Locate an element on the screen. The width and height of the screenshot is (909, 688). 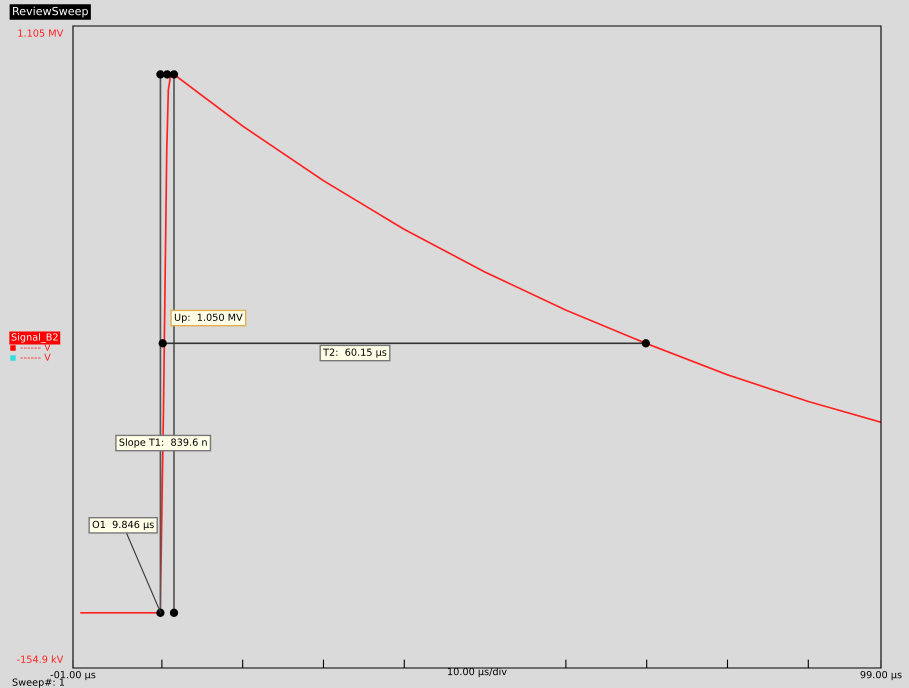
annotation: Up: 1.050 MV is located at coordinates (208, 318).